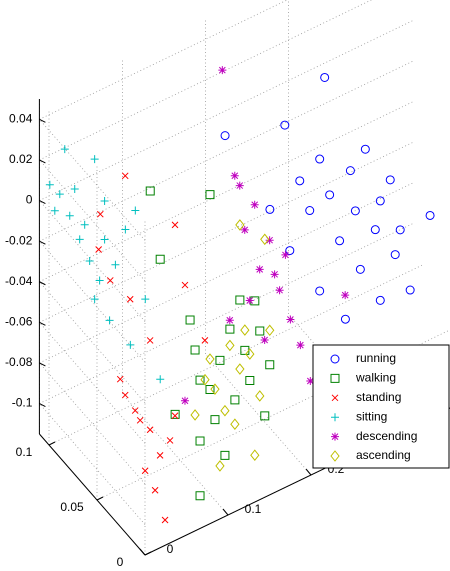 Image resolution: width=450 pixels, height=571 pixels. Describe the element at coordinates (92, 494) in the screenshot. I see `y-axis` at that location.